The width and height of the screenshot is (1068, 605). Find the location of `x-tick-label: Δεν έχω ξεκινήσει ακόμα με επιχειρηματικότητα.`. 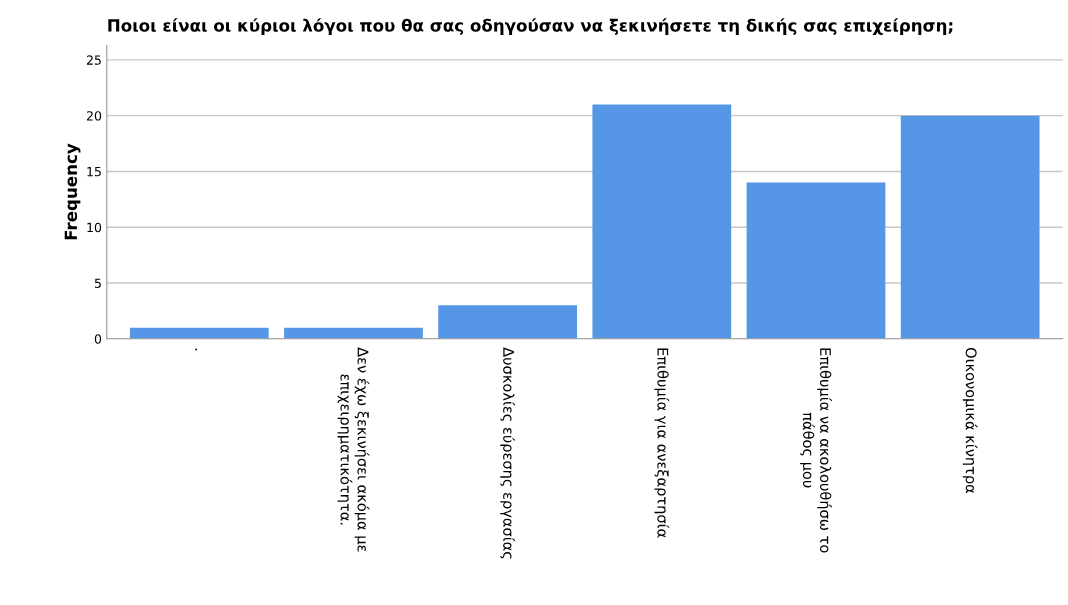

x-tick-label: Δεν έχω ξεκινήσει ακόμα με επιχειρηματικότητα. is located at coordinates (353, 449).